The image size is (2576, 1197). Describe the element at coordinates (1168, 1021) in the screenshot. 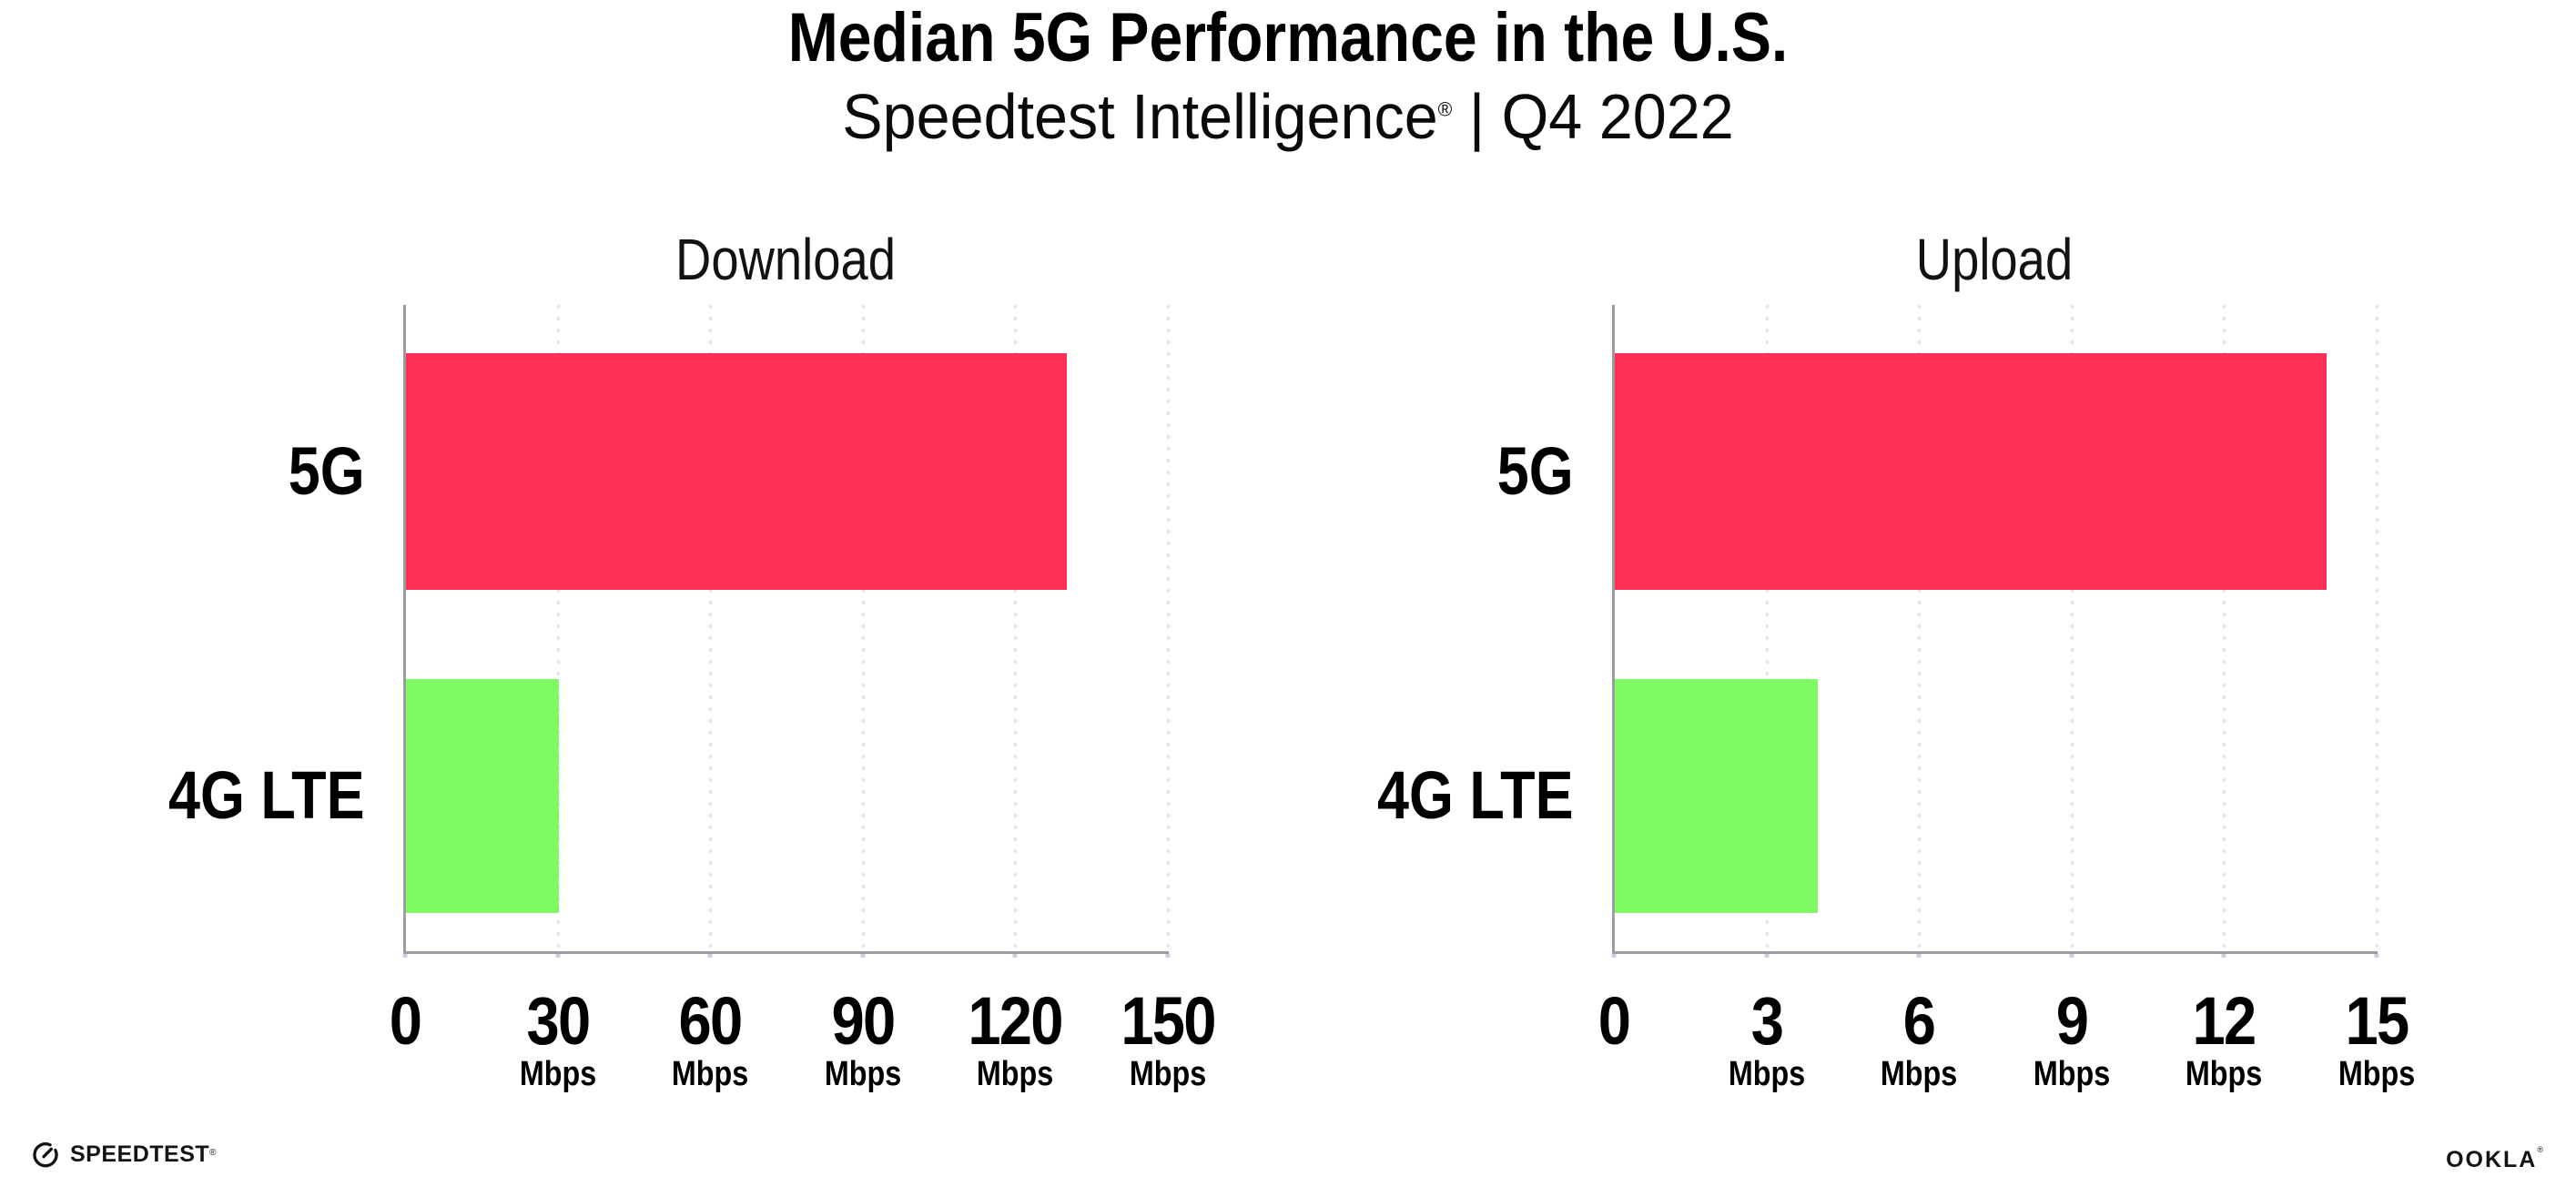

I see `tick-label: 150` at that location.